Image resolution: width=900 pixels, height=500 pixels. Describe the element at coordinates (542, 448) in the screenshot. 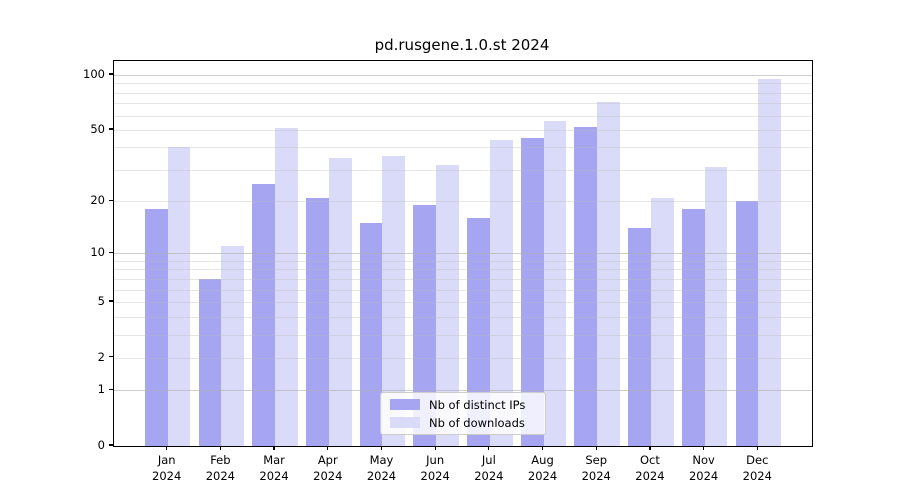

I see `x-tick-aug` at that location.